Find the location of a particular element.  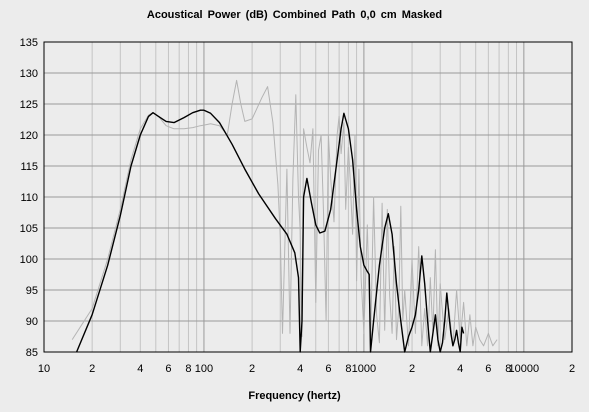

x-tick-label: 100 is located at coordinates (204, 369).